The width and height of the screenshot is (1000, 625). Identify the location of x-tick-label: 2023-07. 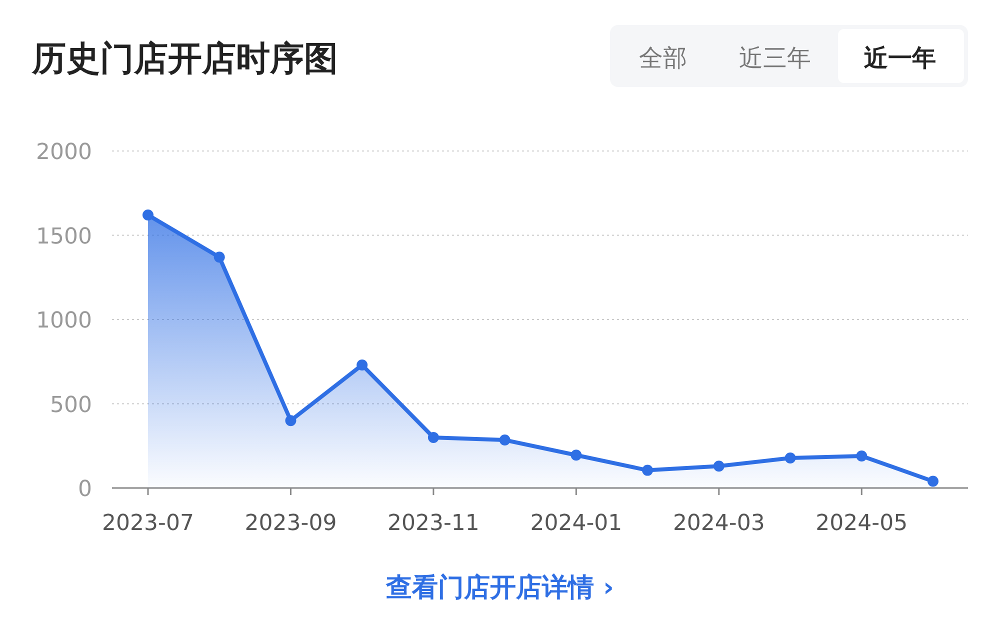
(148, 523).